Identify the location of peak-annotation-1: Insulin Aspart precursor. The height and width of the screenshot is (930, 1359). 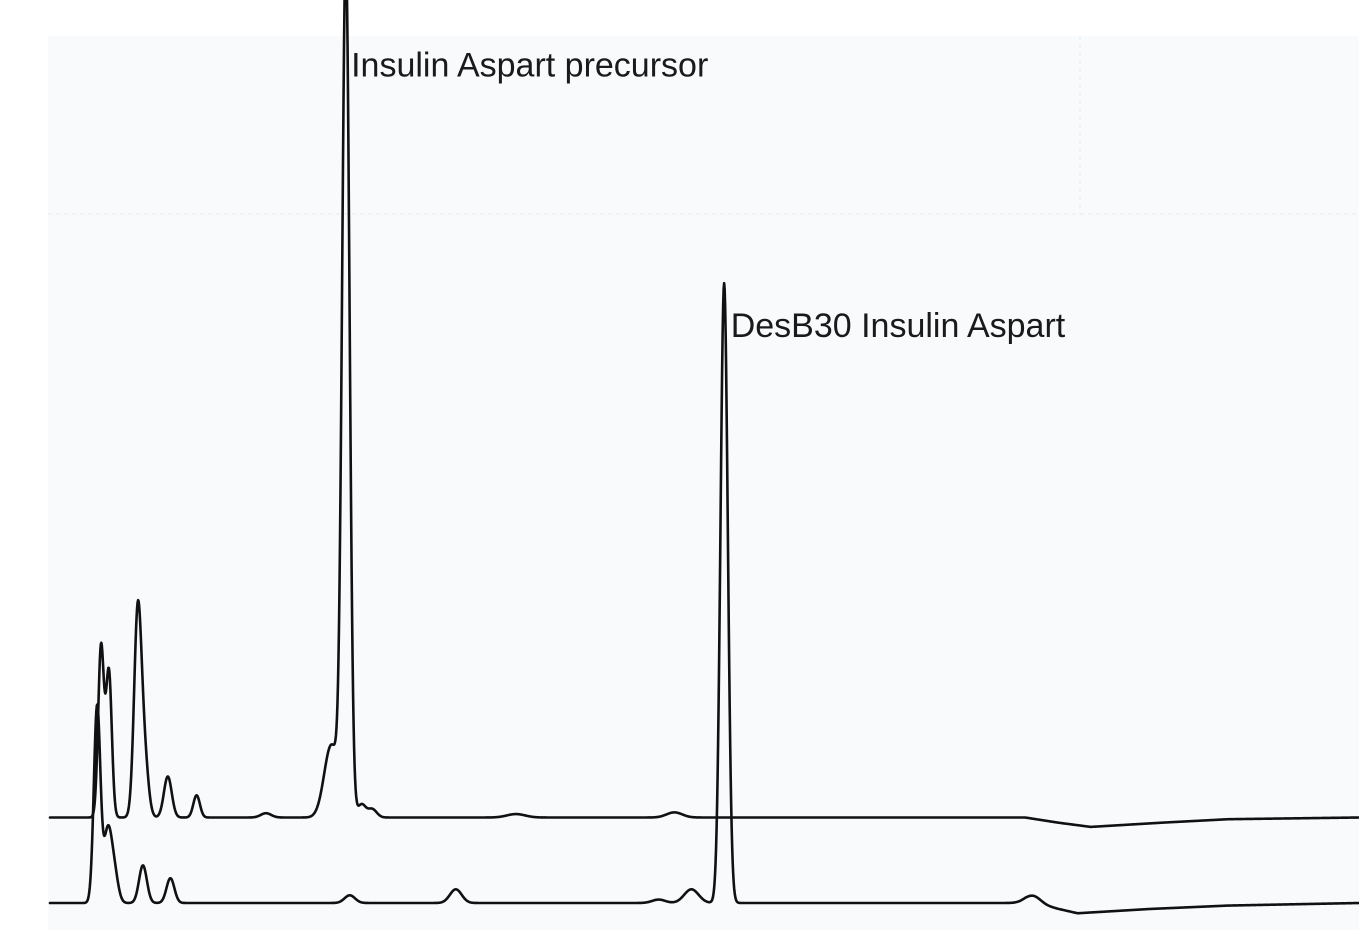
(529, 65).